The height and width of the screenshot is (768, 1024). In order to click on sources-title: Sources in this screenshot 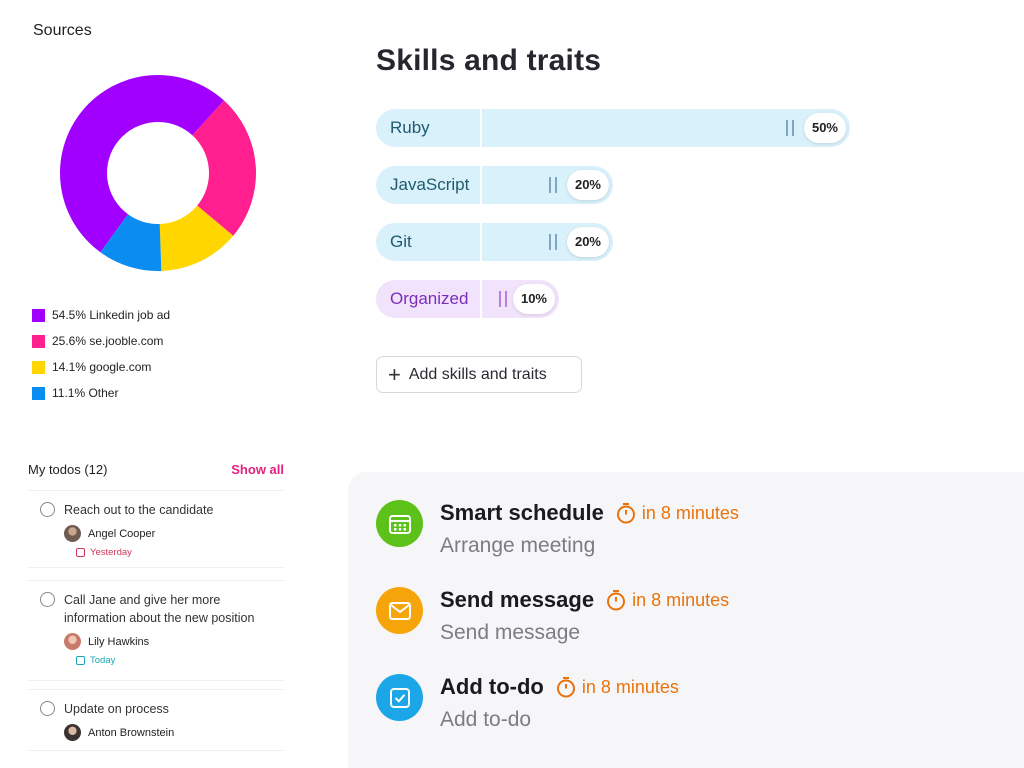, I will do `click(62, 30)`.